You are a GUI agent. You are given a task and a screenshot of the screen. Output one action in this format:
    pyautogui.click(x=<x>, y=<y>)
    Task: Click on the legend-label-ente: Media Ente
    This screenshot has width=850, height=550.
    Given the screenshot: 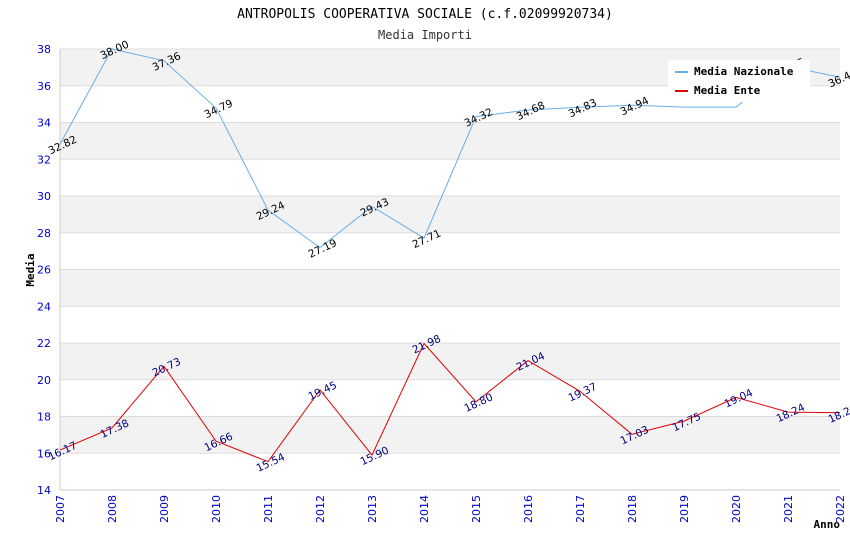 What is the action you would take?
    pyautogui.click(x=727, y=90)
    